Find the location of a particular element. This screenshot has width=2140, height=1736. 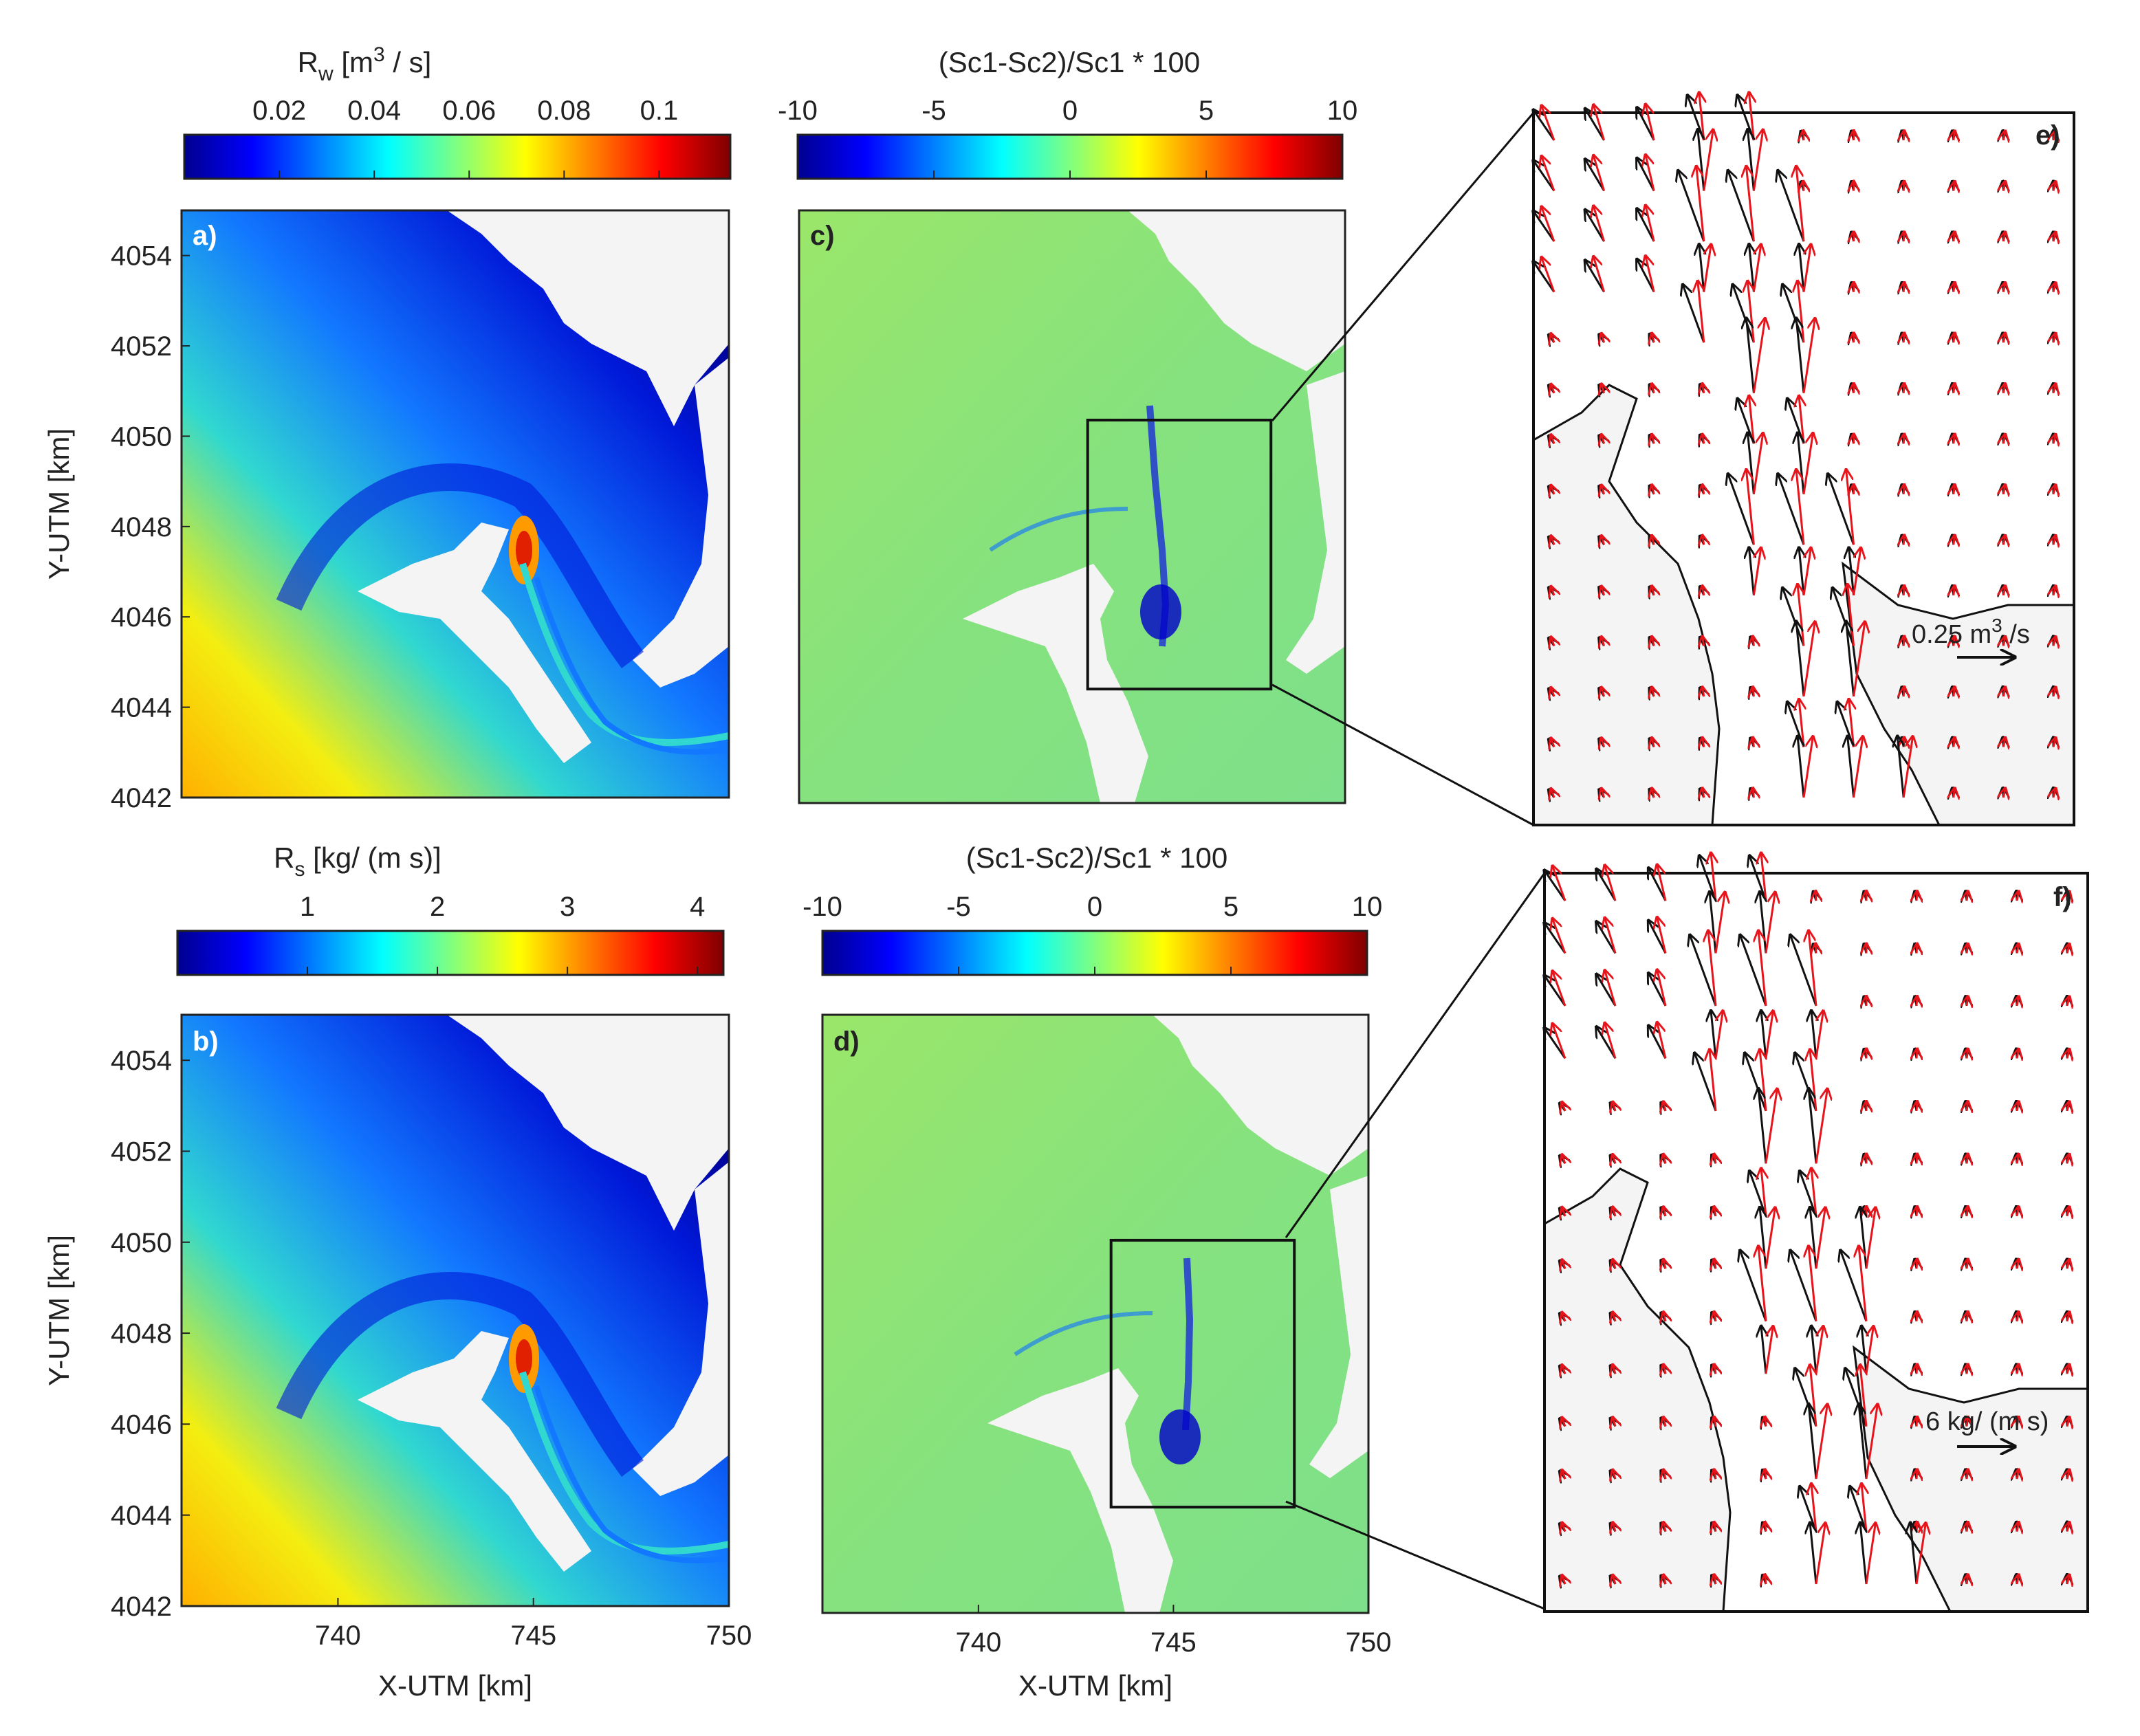

panel-f-frame is located at coordinates (1816, 1242).